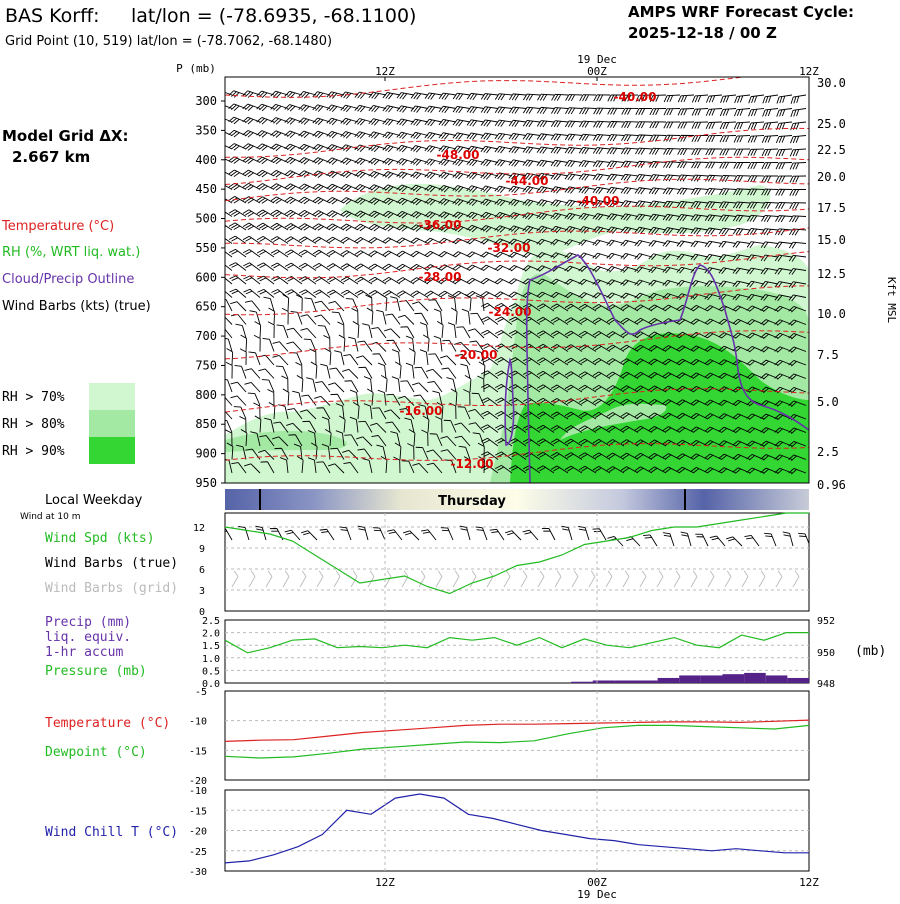 Image resolution: width=900 pixels, height=904 pixels. I want to click on precip-y-ticks: 0.0 0.51.0 1.52.0 2.5 948 950 952, so click(518, 653).